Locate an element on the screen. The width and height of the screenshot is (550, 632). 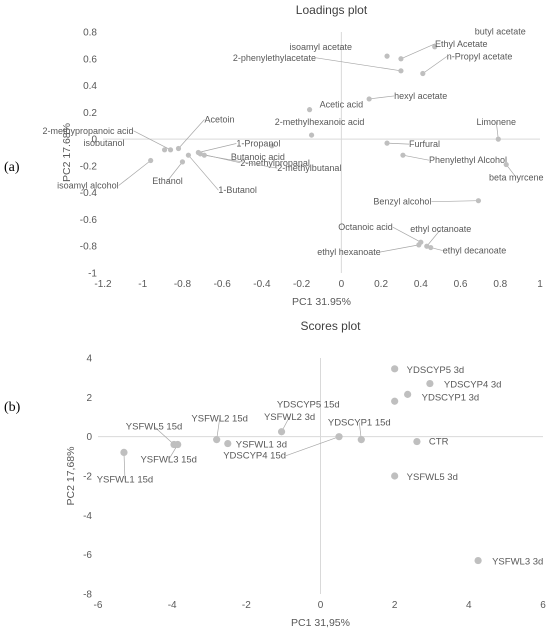
data-label: CTR is located at coordinates (439, 442).